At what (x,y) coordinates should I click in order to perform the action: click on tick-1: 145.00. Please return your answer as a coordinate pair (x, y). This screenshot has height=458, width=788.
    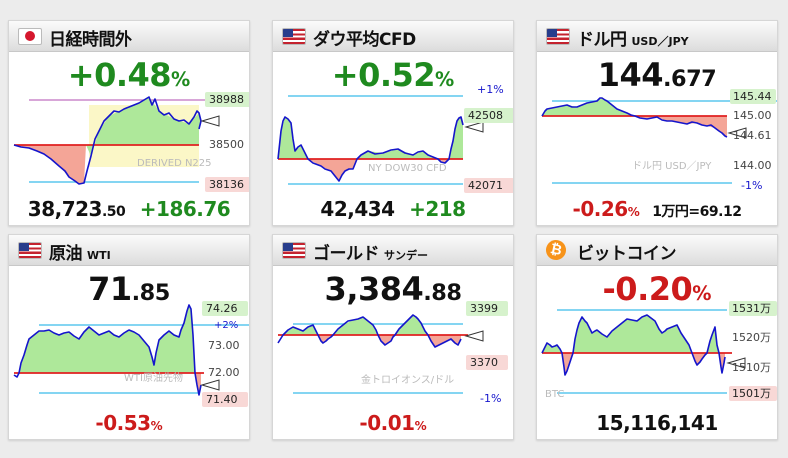
    Looking at the image, I should click on (752, 115).